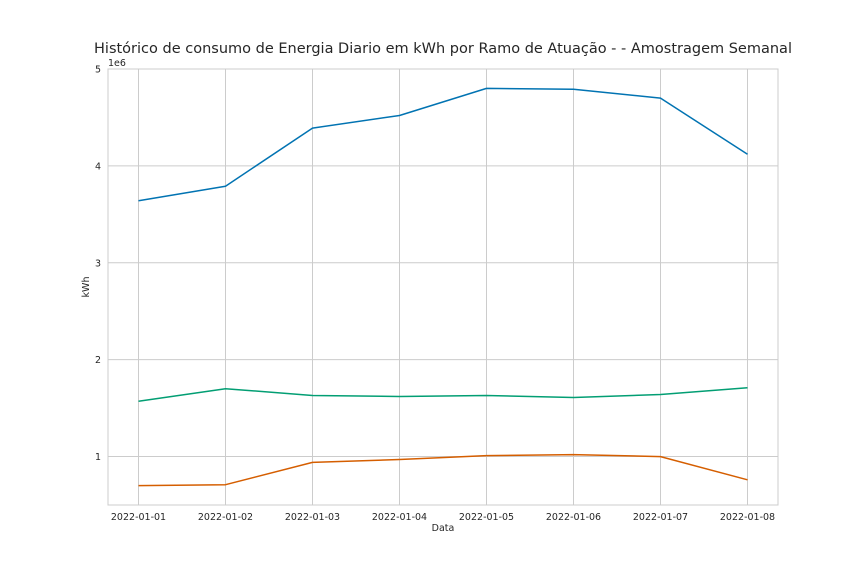 This screenshot has height=576, width=864. Describe the element at coordinates (573, 517) in the screenshot. I see `x-tick-label: 2022-01-06` at that location.